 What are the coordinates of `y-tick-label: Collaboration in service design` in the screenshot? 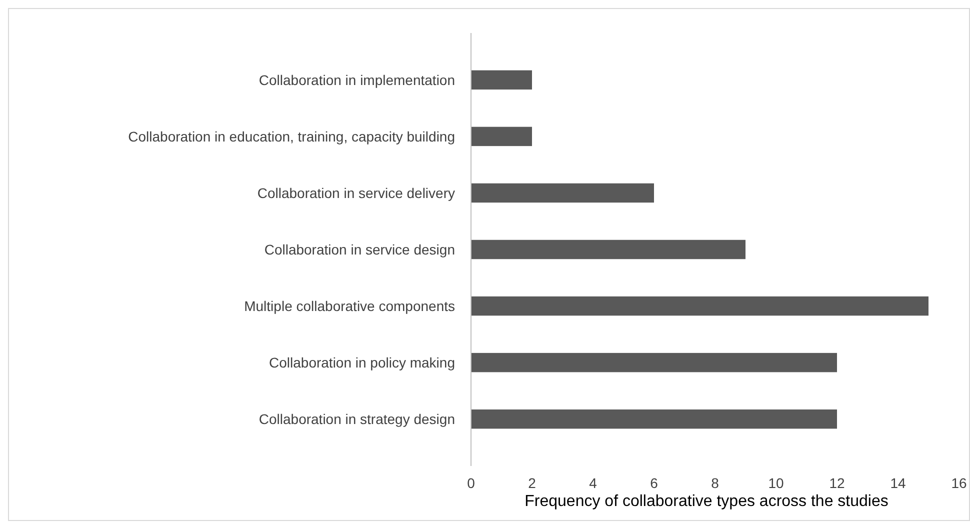 It's located at (359, 249).